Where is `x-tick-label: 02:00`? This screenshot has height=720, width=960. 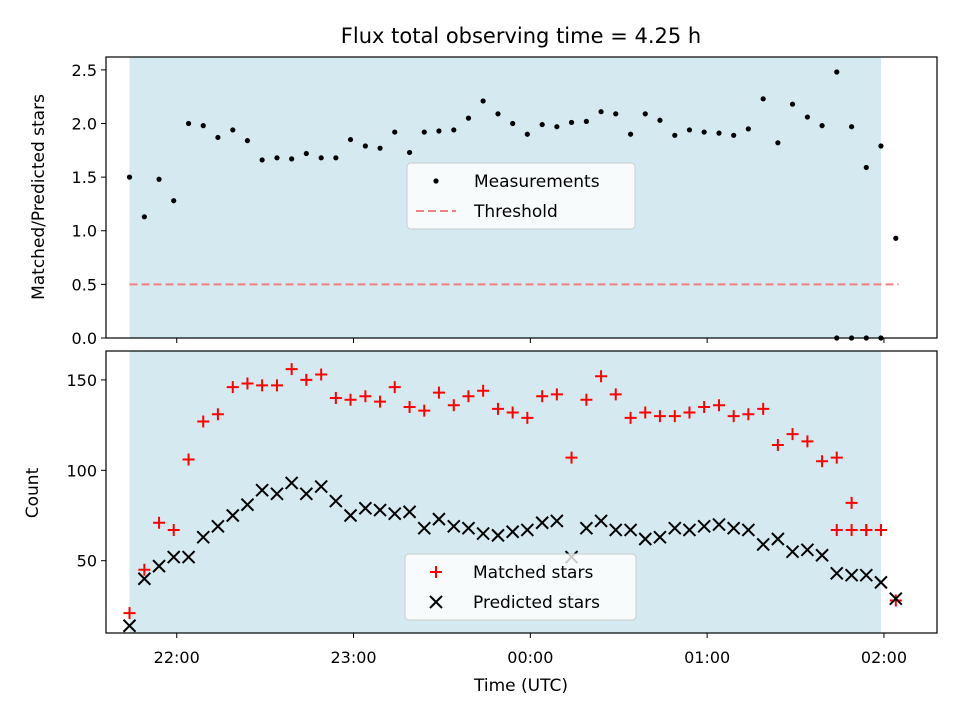
x-tick-label: 02:00 is located at coordinates (884, 657).